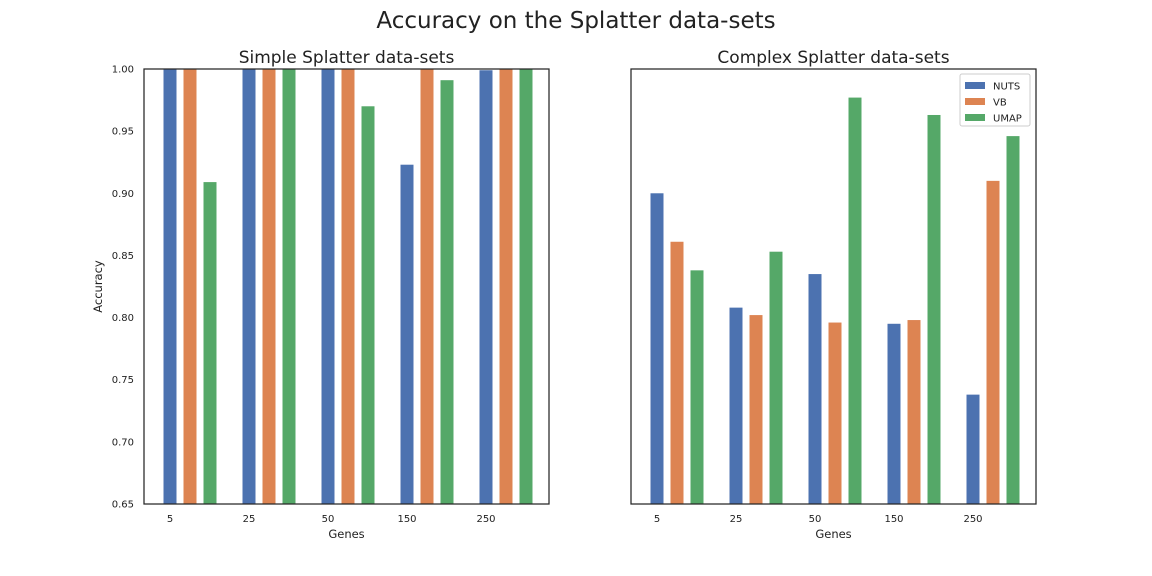 This screenshot has height=576, width=1152. What do you see at coordinates (123, 380) in the screenshot?
I see `y-tick-label: 0.75` at bounding box center [123, 380].